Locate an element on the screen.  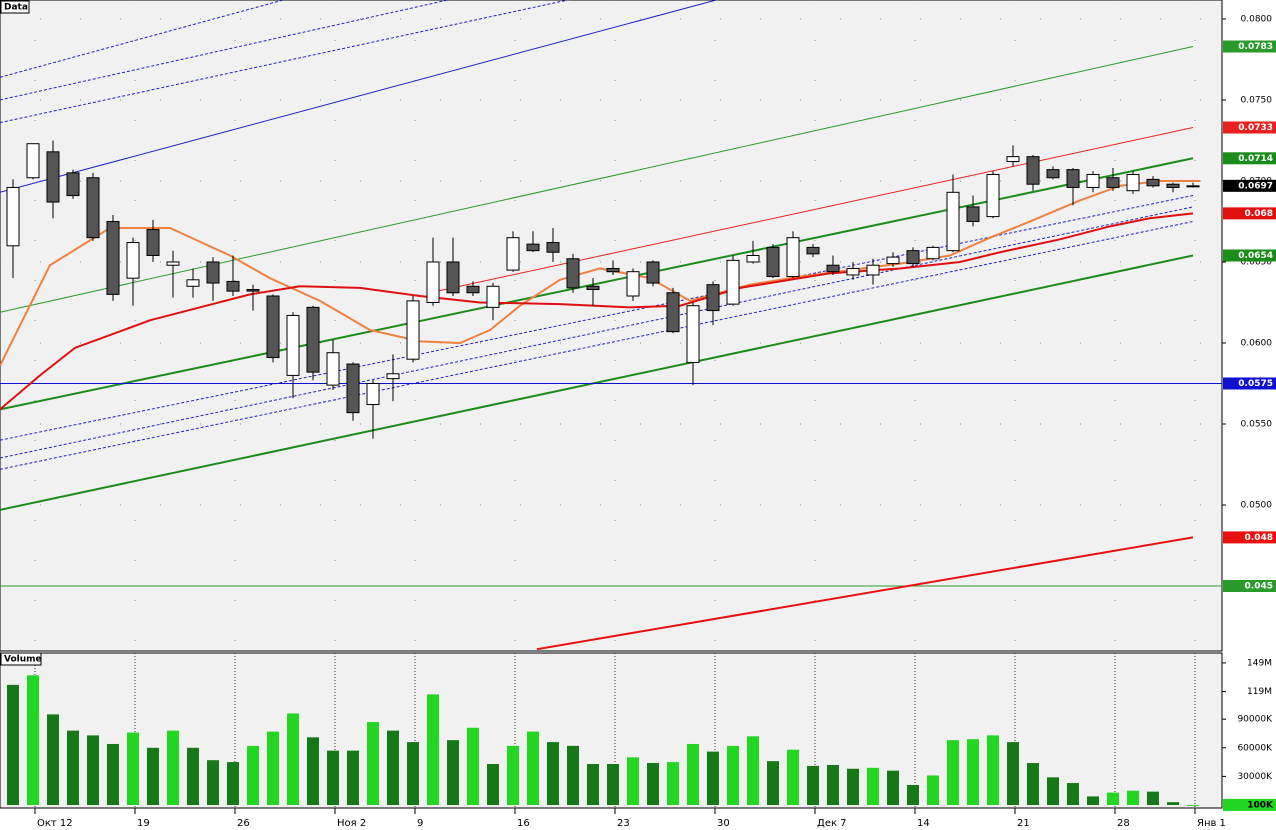
volume-label-box is located at coordinates (1249, 804).